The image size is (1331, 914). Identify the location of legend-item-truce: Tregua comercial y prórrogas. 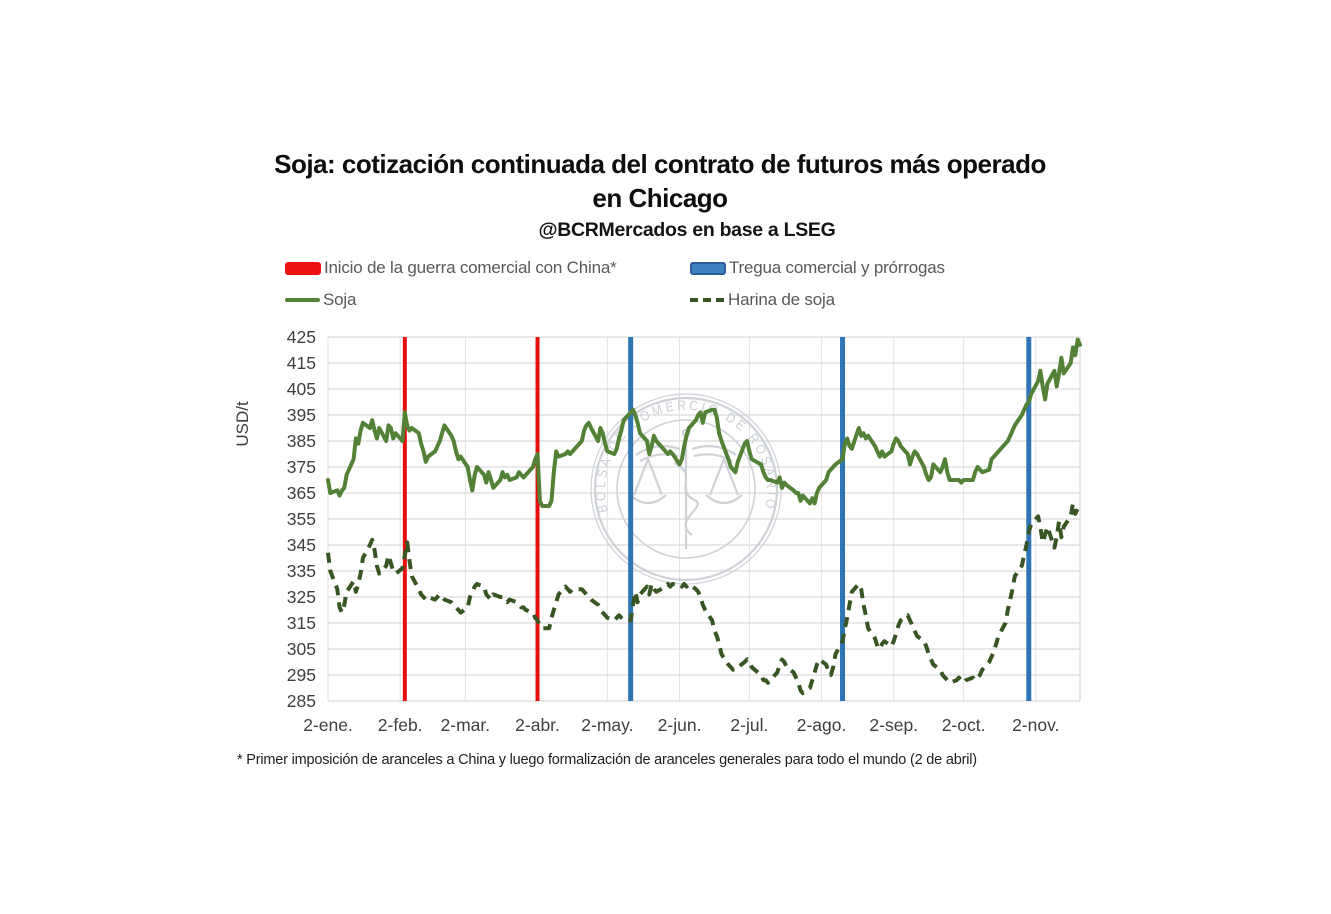
(817, 268).